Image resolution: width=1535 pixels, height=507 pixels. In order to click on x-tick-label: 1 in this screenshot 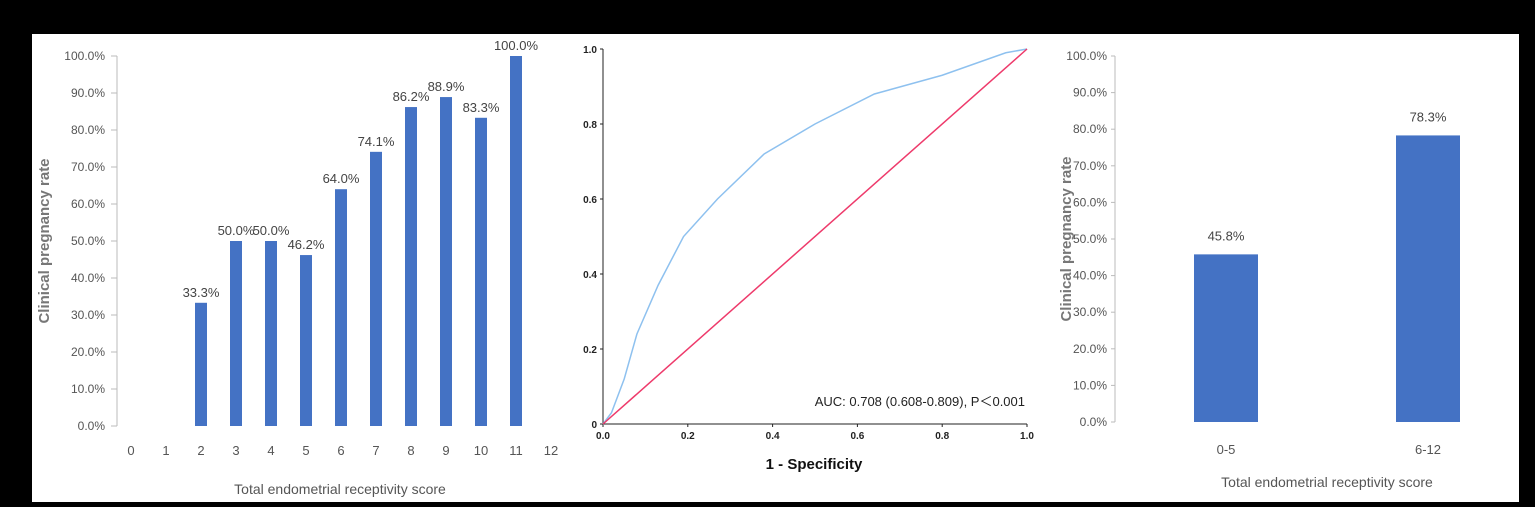, I will do `click(165, 450)`.